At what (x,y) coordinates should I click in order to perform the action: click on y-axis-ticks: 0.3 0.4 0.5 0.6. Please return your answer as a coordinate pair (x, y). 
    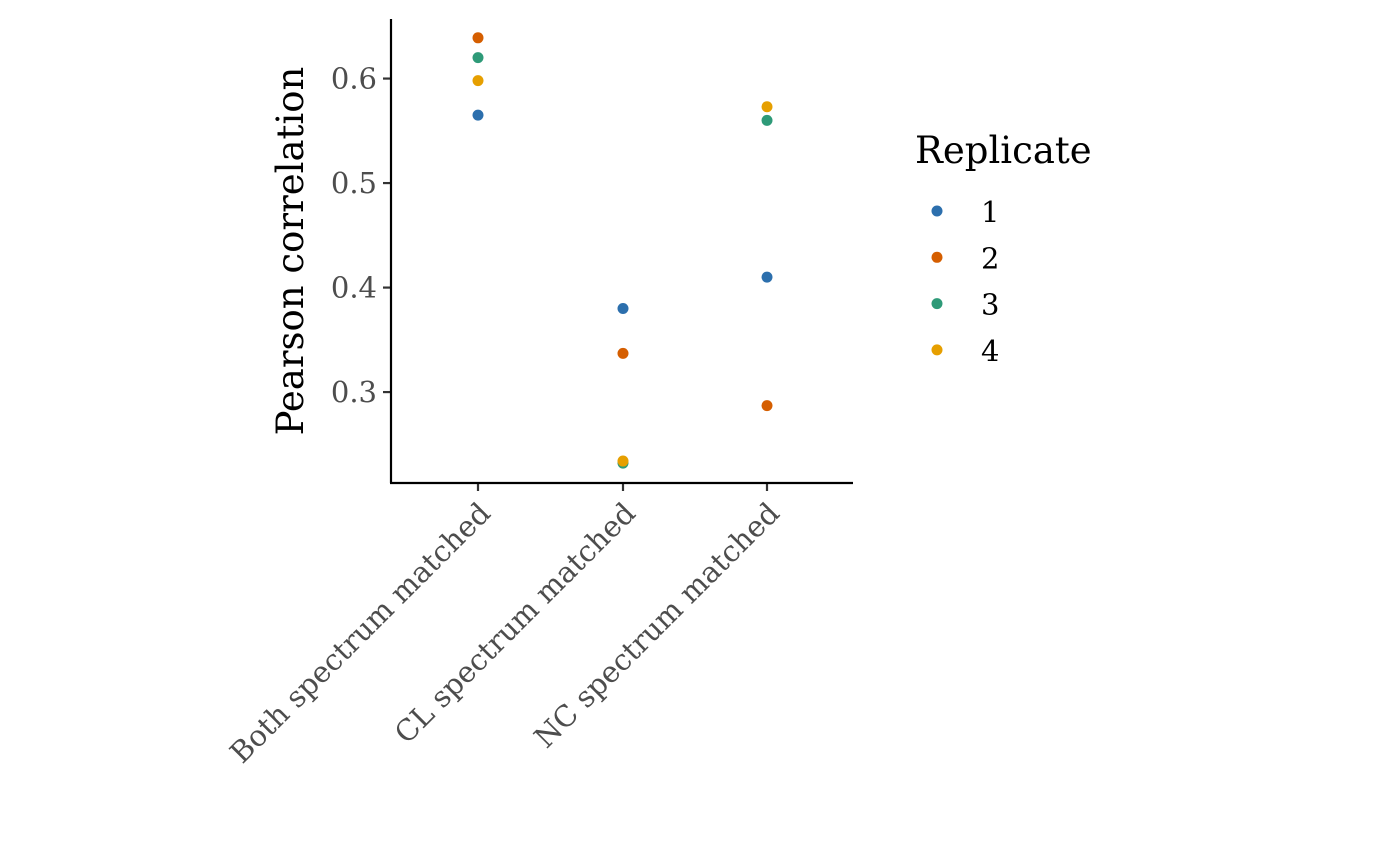
    Looking at the image, I should click on (361, 235).